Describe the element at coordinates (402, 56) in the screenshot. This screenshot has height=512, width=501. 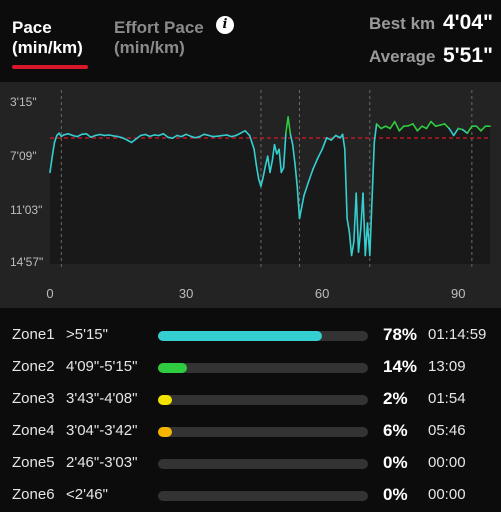
I see `average-label: Average` at that location.